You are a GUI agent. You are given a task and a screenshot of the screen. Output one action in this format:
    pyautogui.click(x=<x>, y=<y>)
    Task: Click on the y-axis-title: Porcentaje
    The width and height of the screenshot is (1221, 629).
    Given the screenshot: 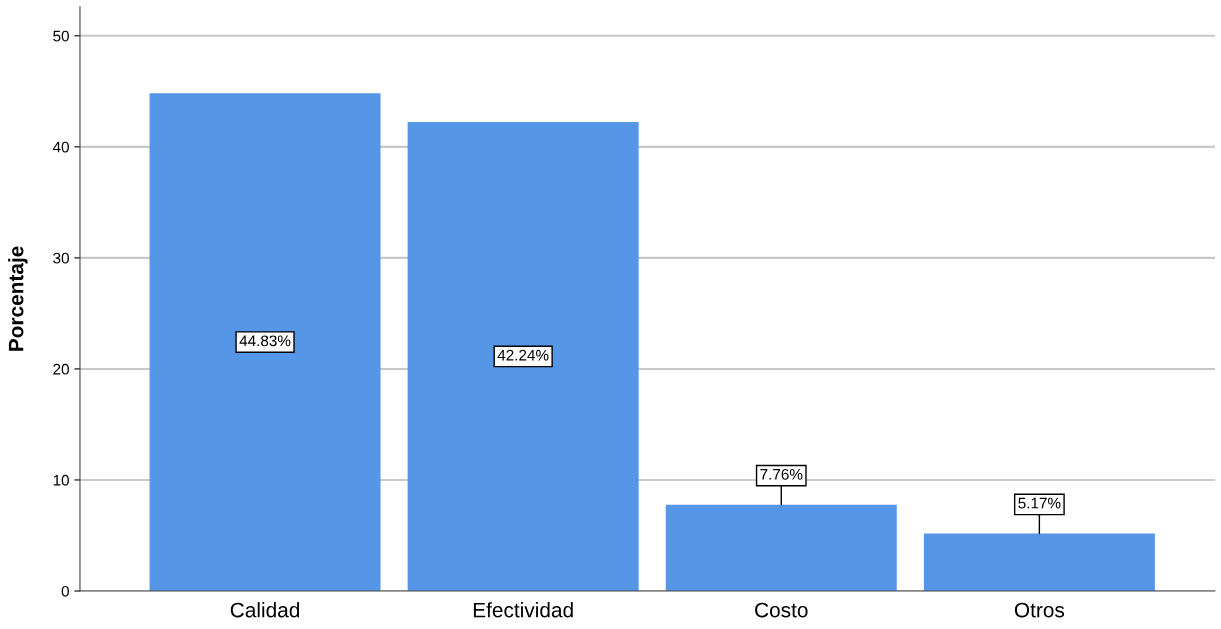 What is the action you would take?
    pyautogui.click(x=18, y=298)
    